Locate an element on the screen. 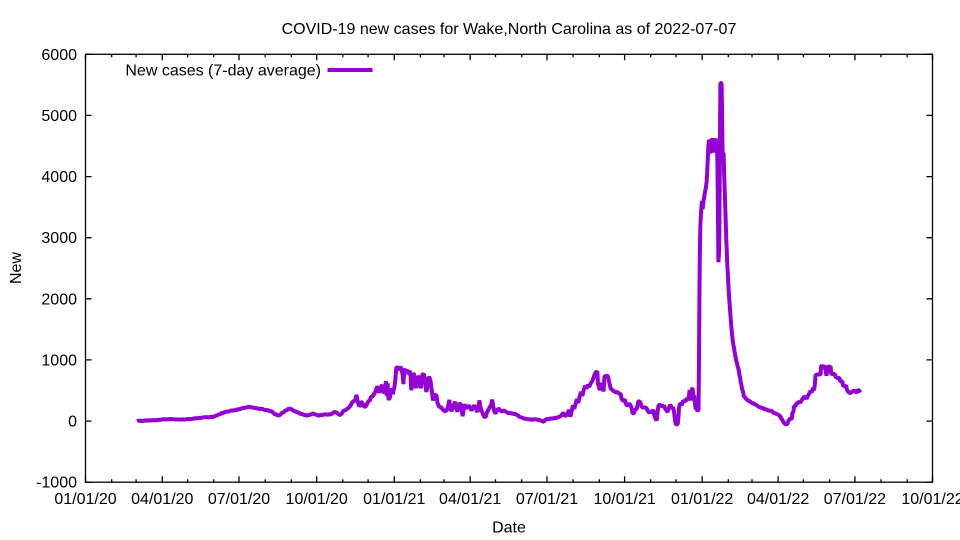 The height and width of the screenshot is (540, 960). svg-text: Date is located at coordinates (509, 528).